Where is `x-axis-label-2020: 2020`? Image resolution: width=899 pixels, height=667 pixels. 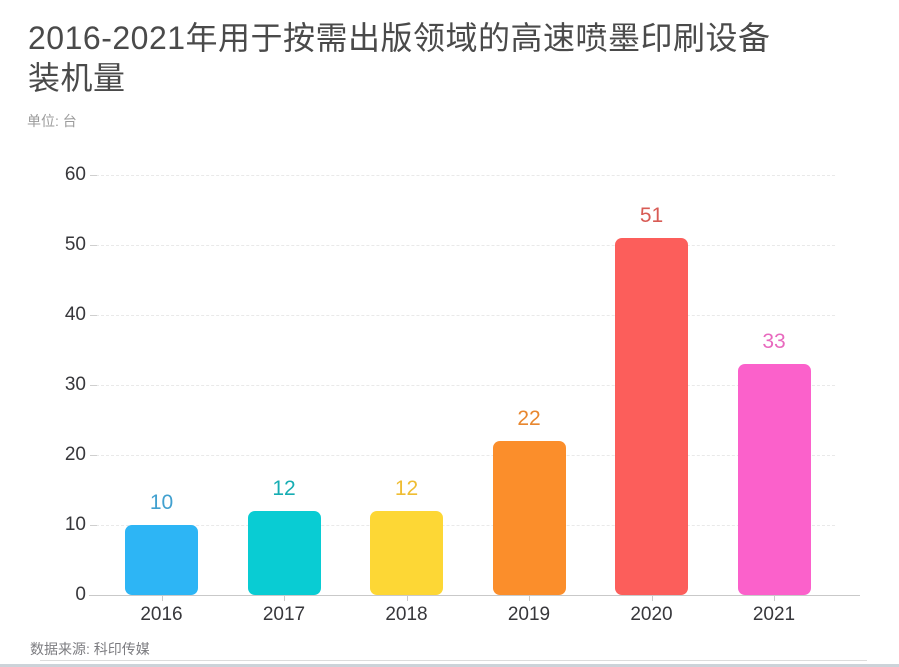
x-axis-label-2020: 2020 is located at coordinates (651, 614).